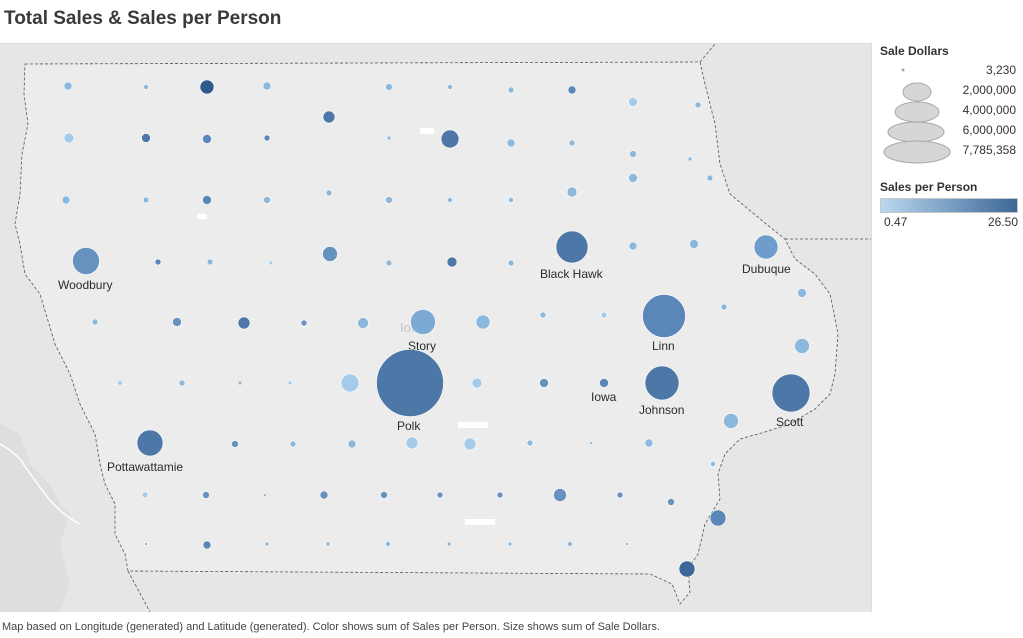 Image resolution: width=1023 pixels, height=638 pixels. What do you see at coordinates (86, 261) in the screenshot?
I see `county-bubble-woodbury` at bounding box center [86, 261].